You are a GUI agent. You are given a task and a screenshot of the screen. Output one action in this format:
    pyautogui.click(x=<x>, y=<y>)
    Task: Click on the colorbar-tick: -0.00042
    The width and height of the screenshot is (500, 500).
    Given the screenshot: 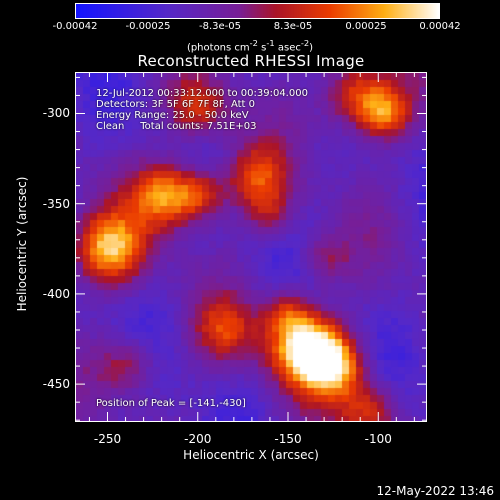 What is the action you would take?
    pyautogui.click(x=75, y=26)
    